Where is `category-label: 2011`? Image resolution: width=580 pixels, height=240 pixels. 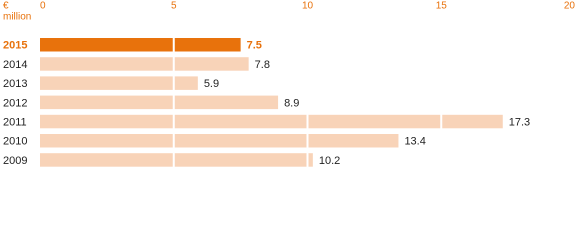 category-label: 2011 is located at coordinates (15, 122).